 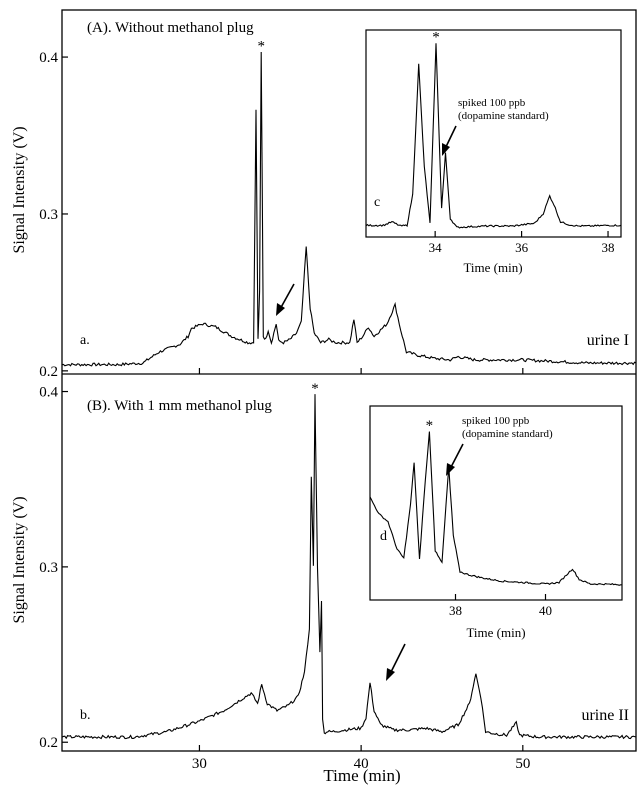 I want to click on panel-a-y-tick-label: 0.4, so click(x=48, y=58).